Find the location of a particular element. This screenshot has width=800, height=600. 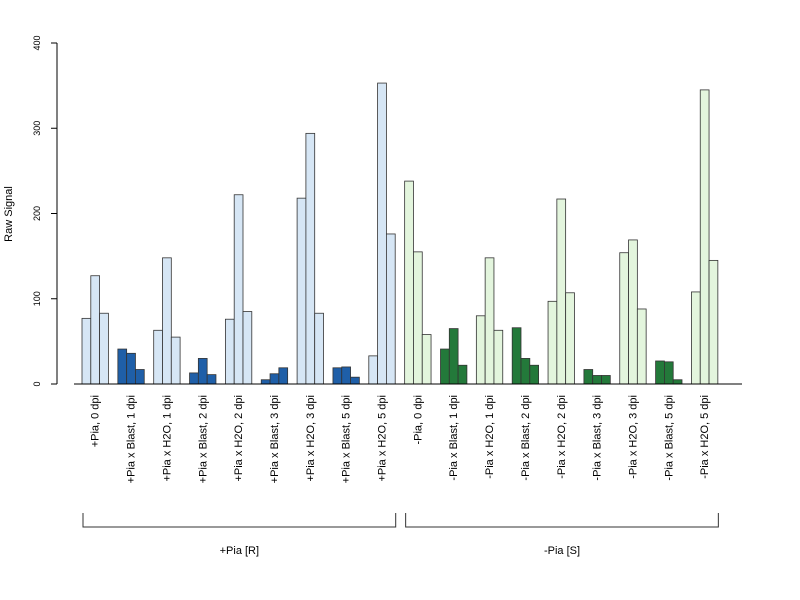

y-tick-label: 200 is located at coordinates (37, 213).